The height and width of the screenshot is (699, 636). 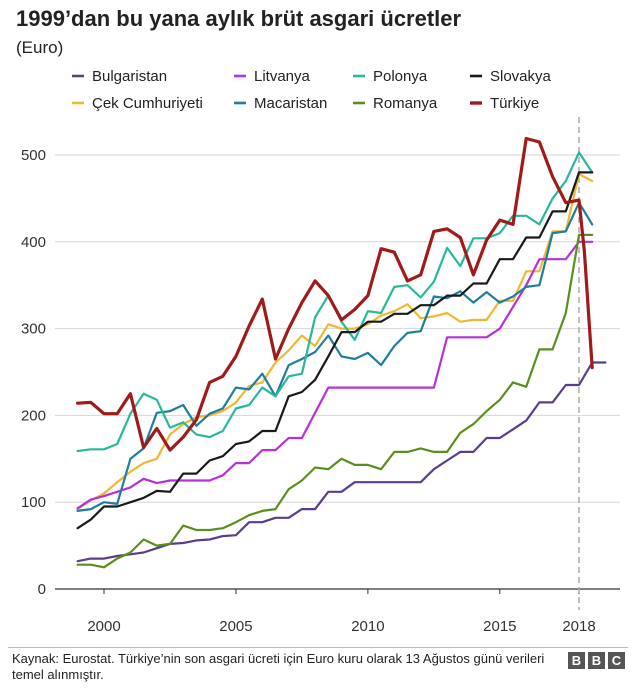 I want to click on x-tick-label: 2010, so click(x=367, y=626).